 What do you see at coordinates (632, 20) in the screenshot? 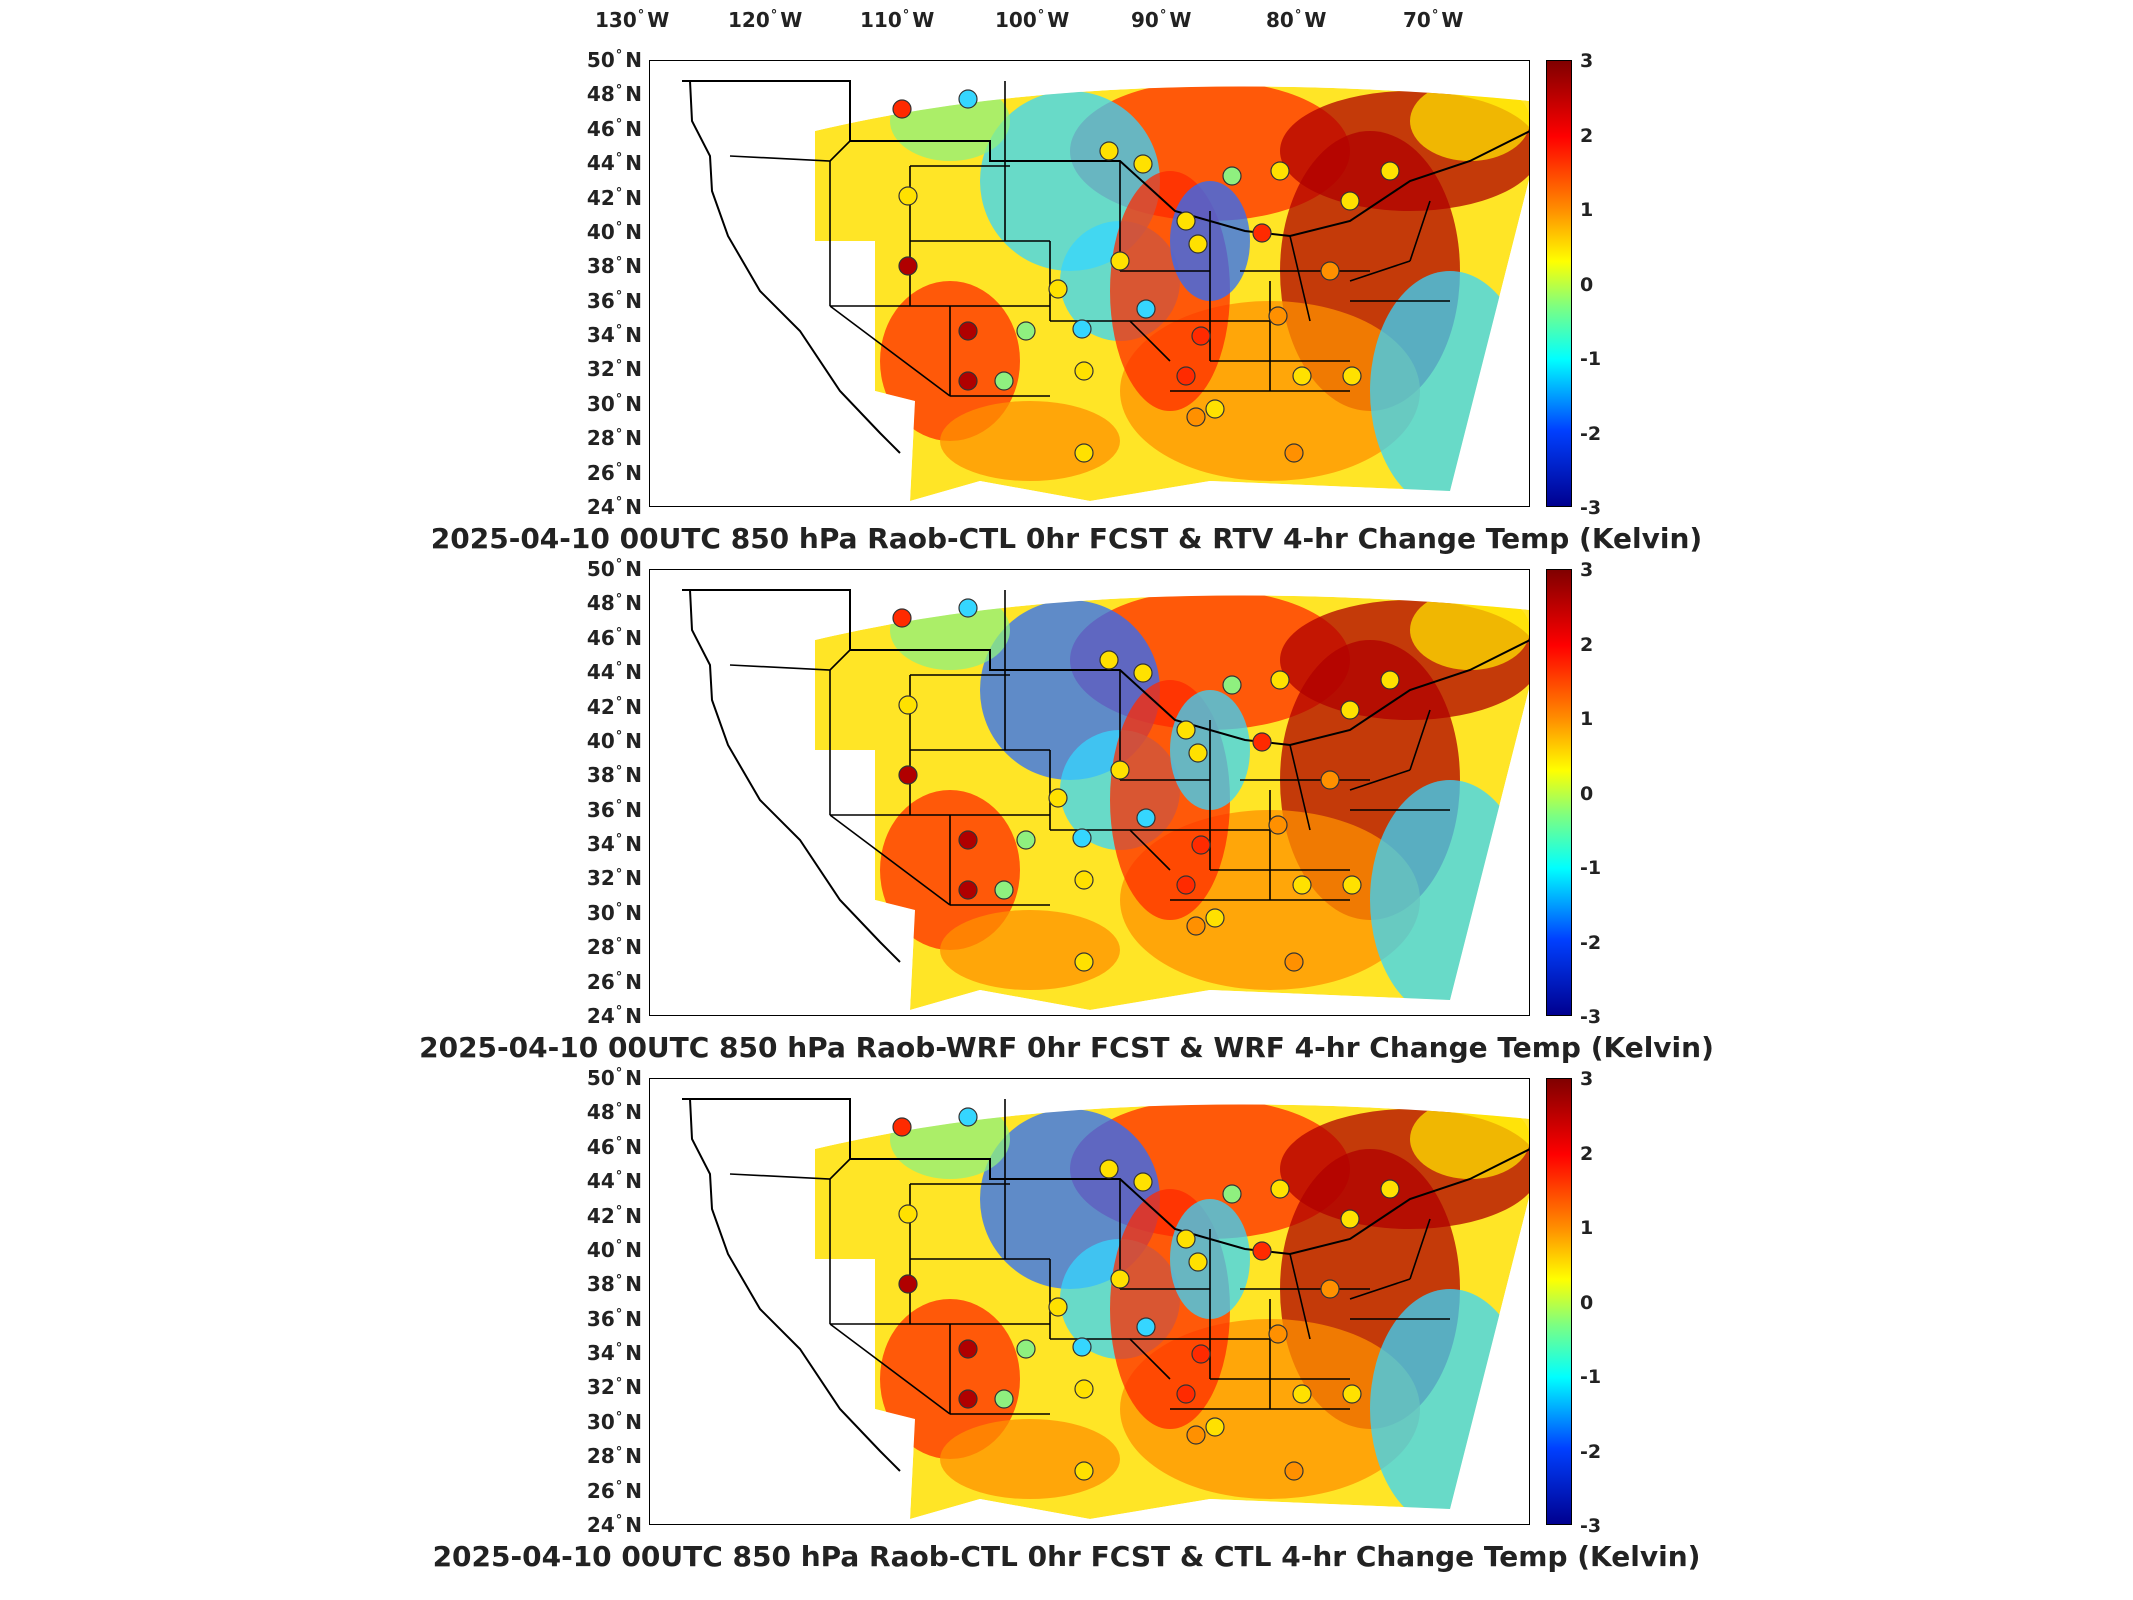
I see `lon-label: 130° W` at bounding box center [632, 20].